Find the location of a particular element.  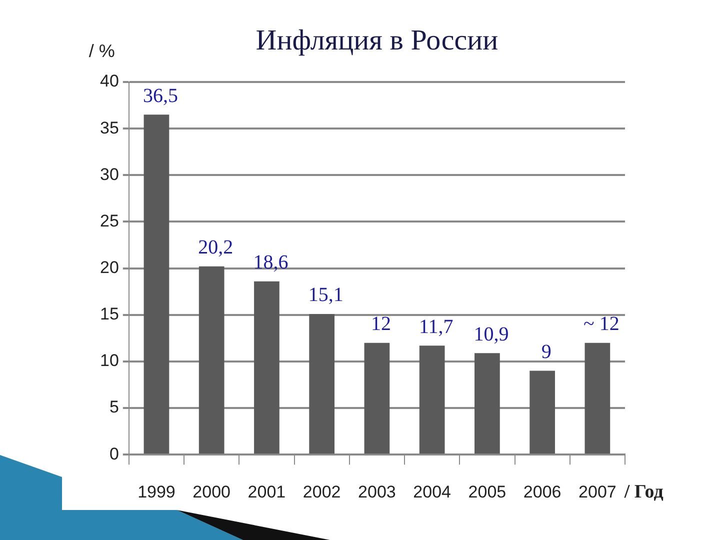

x-tick-label: 2007 is located at coordinates (597, 492).